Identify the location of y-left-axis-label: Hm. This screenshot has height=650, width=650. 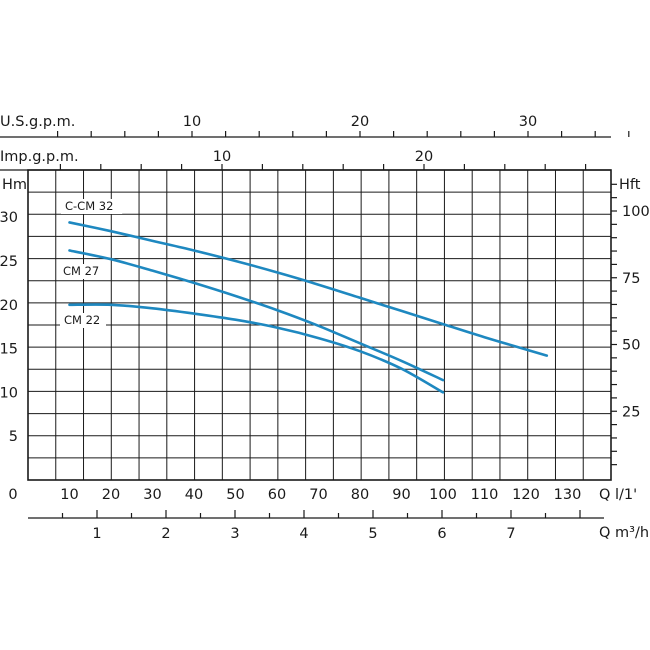
(14, 185).